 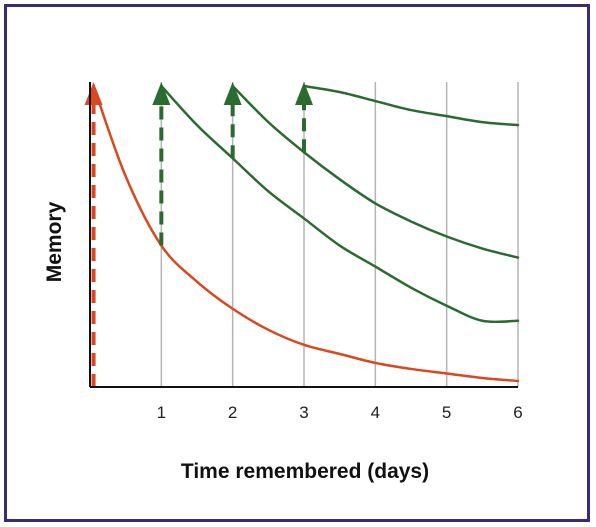 I want to click on y-axis-label: Memory, so click(x=54, y=241).